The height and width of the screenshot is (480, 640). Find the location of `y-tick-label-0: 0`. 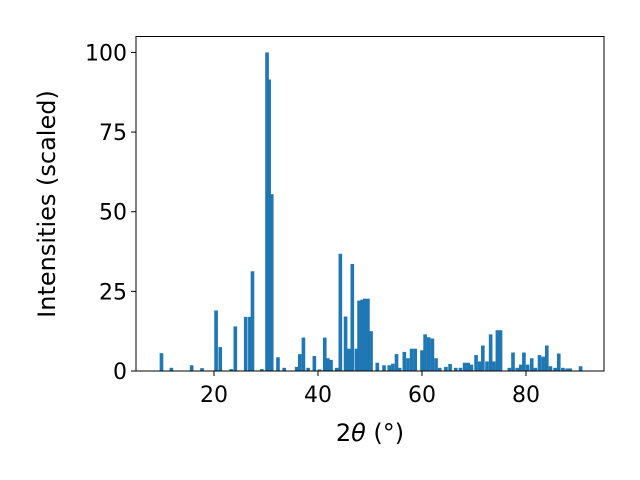

y-tick-label-0: 0 is located at coordinates (120, 372).